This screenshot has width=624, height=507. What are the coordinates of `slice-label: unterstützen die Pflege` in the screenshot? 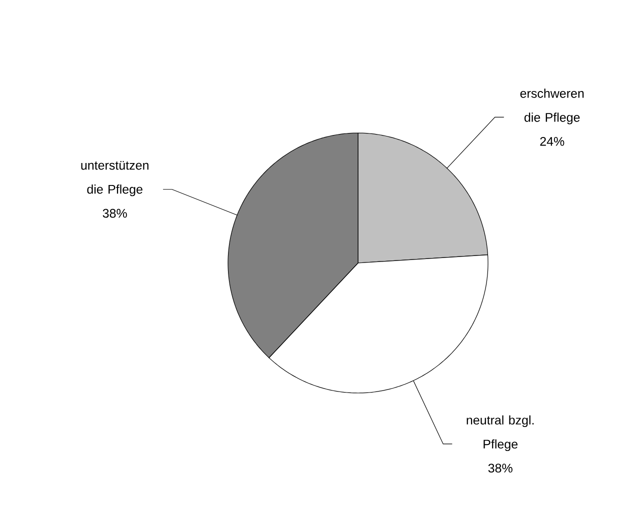 It's located at (114, 178).